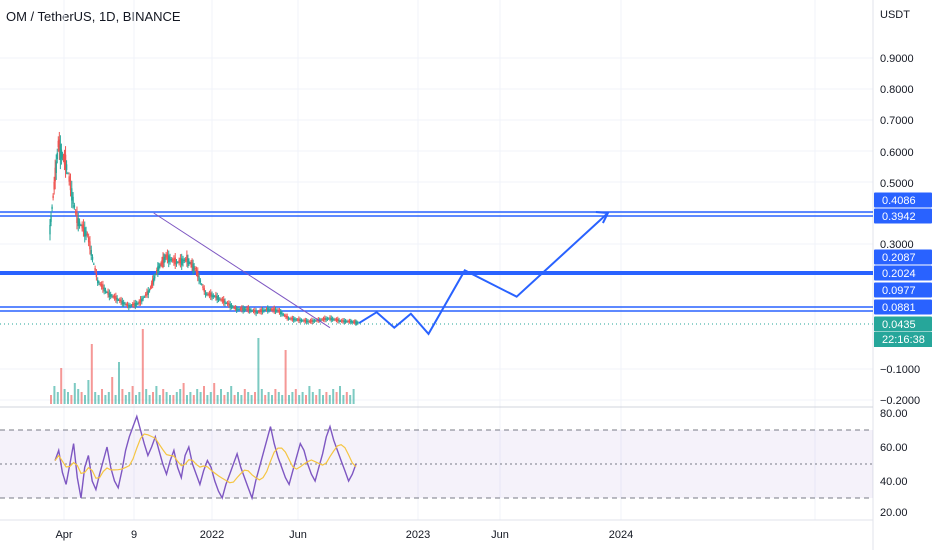 Image resolution: width=932 pixels, height=550 pixels. I want to click on rsi-tick-label: 60.00, so click(894, 448).